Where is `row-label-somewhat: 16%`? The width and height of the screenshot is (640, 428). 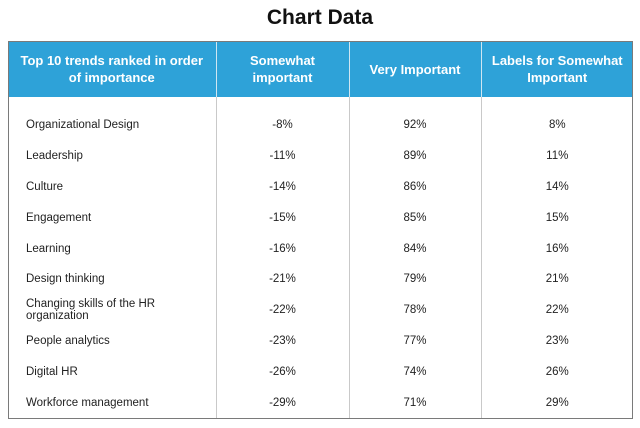 row-label-somewhat: 16% is located at coordinates (557, 248).